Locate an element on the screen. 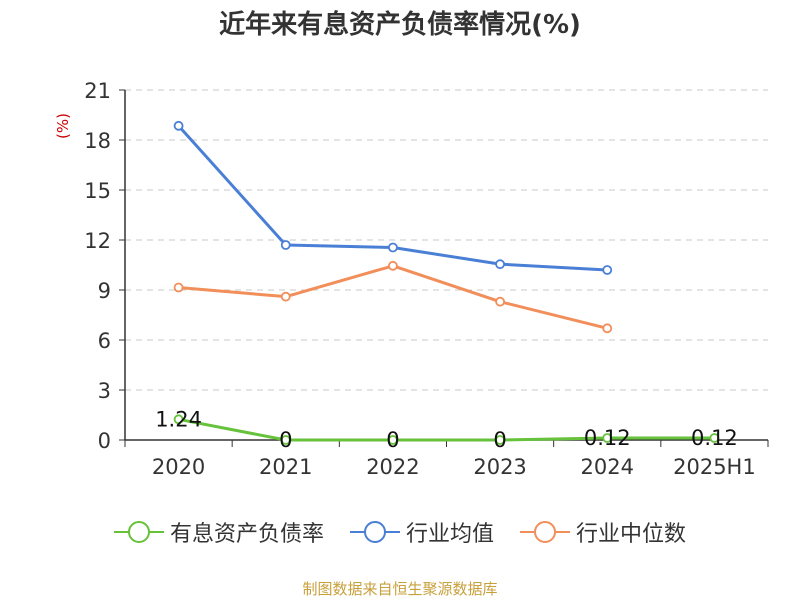 The image size is (800, 600). x-tick-label: 2024 is located at coordinates (607, 467).